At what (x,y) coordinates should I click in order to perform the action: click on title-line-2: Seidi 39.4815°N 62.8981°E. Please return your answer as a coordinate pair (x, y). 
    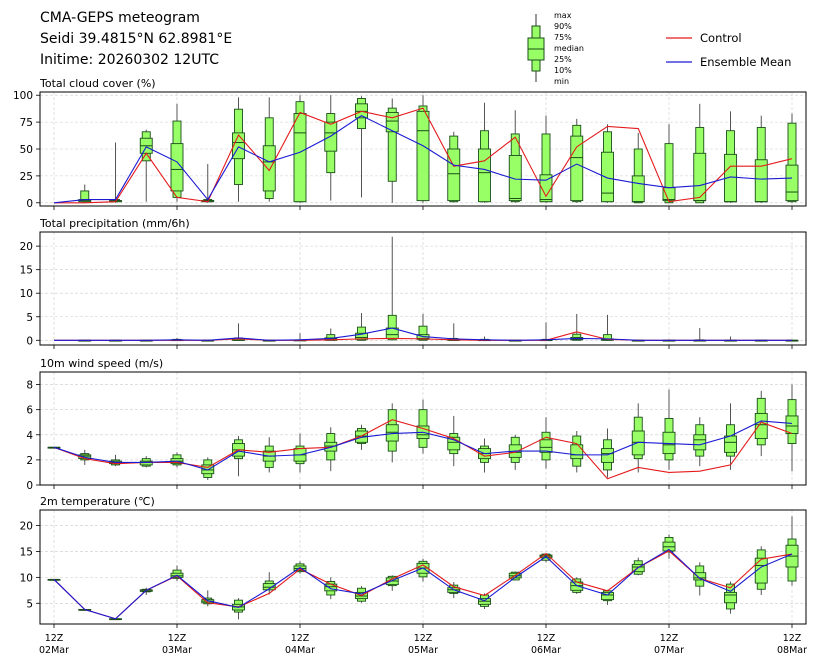
    Looking at the image, I should click on (136, 39).